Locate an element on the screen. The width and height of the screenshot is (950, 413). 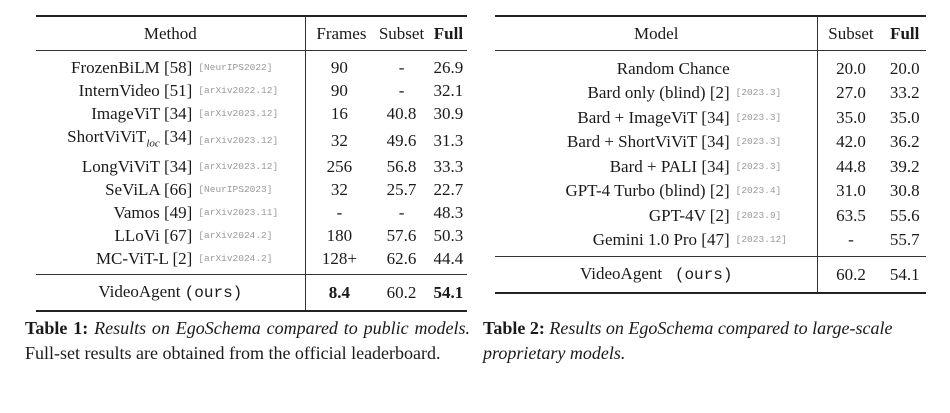
full-value: 32.1 is located at coordinates (448, 90).